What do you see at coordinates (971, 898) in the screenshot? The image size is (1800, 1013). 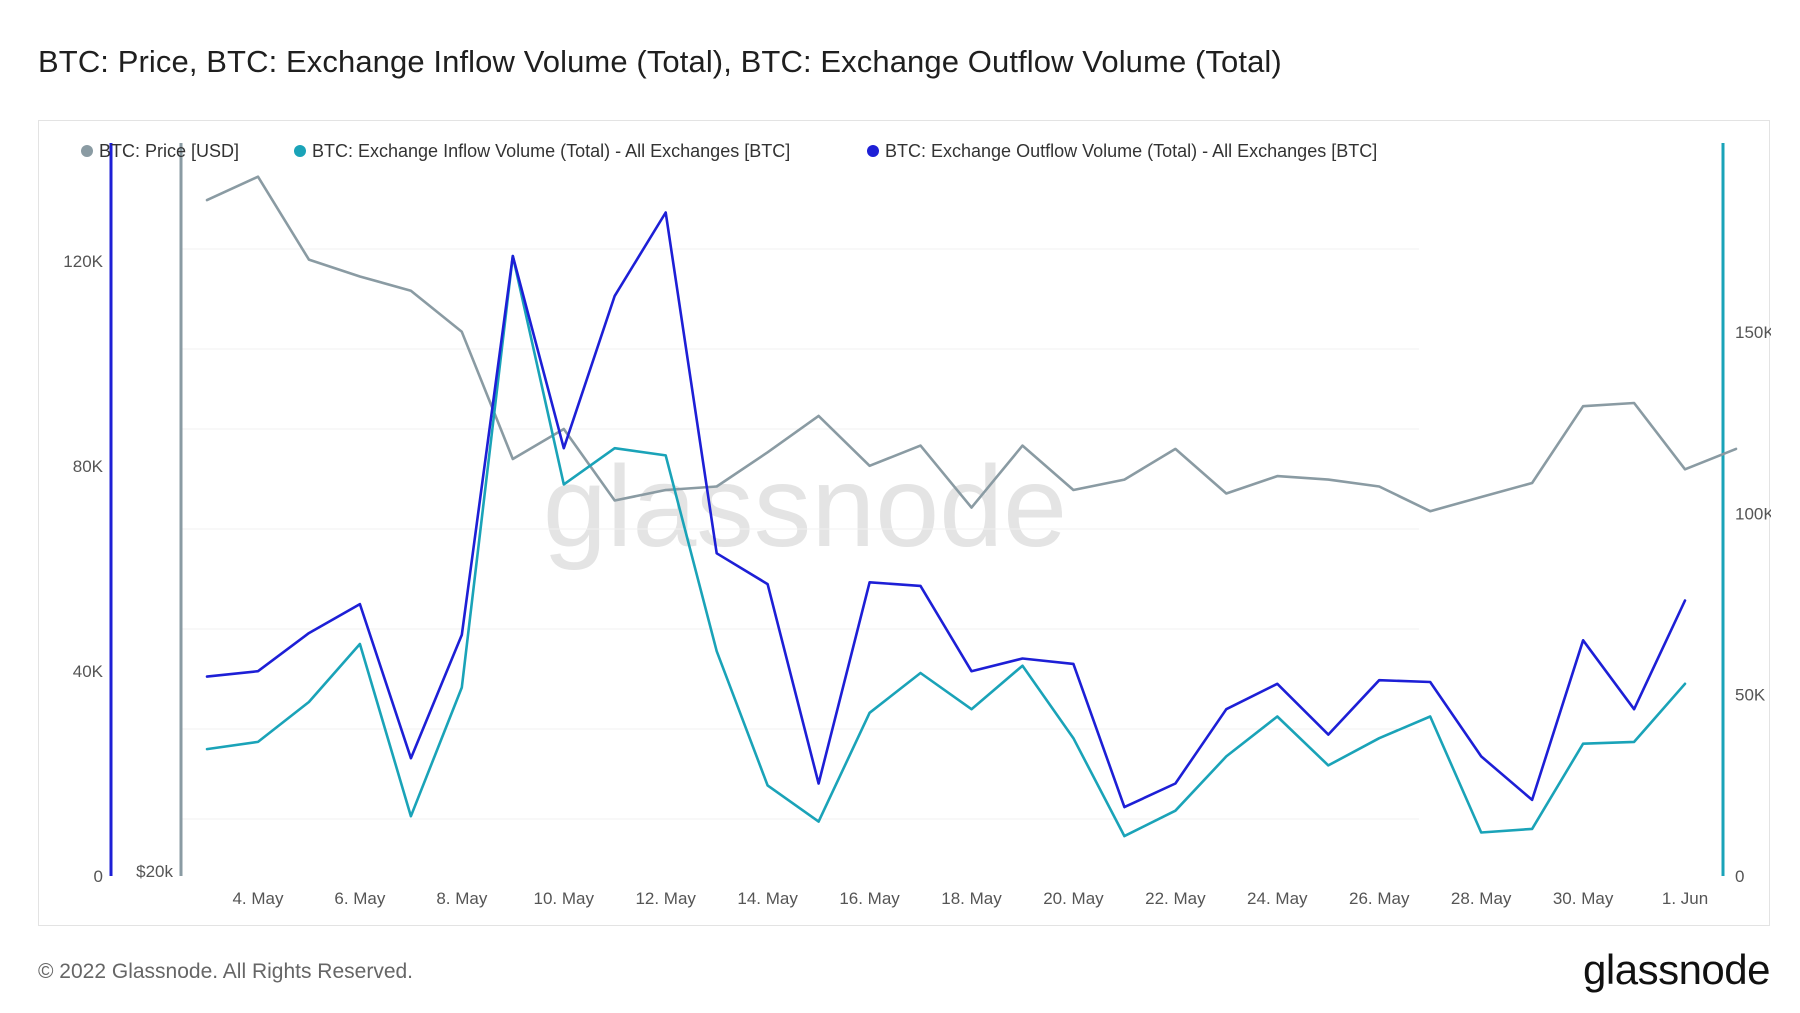 I see `x-axis-tick-label: 18. May` at bounding box center [971, 898].